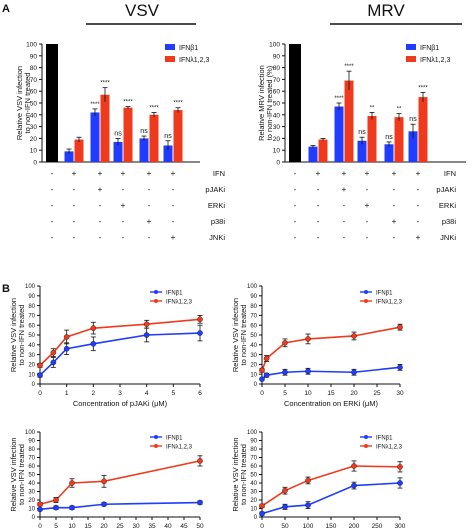 The image size is (474, 530). I want to click on bar2-y-tick-label: 30, so click(277, 127).